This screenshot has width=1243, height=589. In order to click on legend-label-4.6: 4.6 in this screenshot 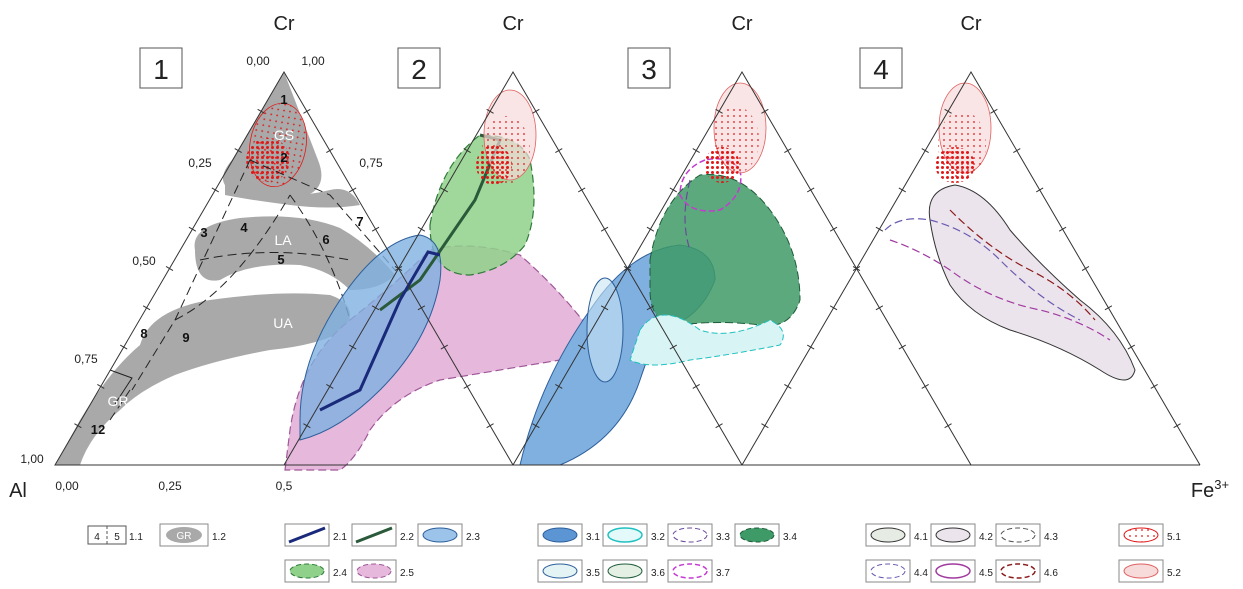, I will do `click(1051, 573)`.